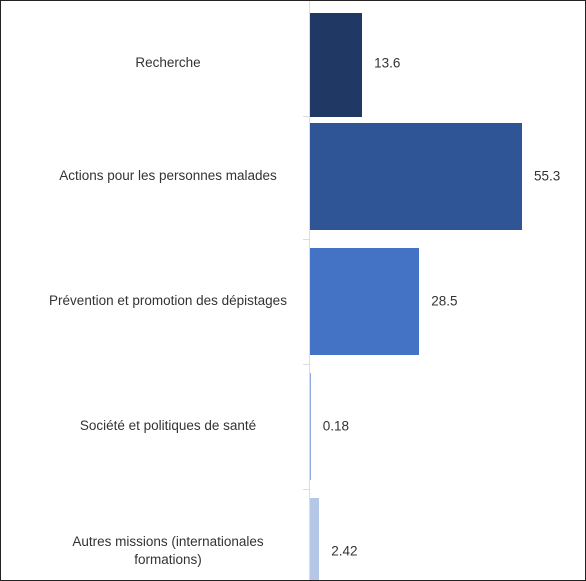  Describe the element at coordinates (168, 300) in the screenshot. I see `category-label: Prévention et promotion des dépistages` at that location.